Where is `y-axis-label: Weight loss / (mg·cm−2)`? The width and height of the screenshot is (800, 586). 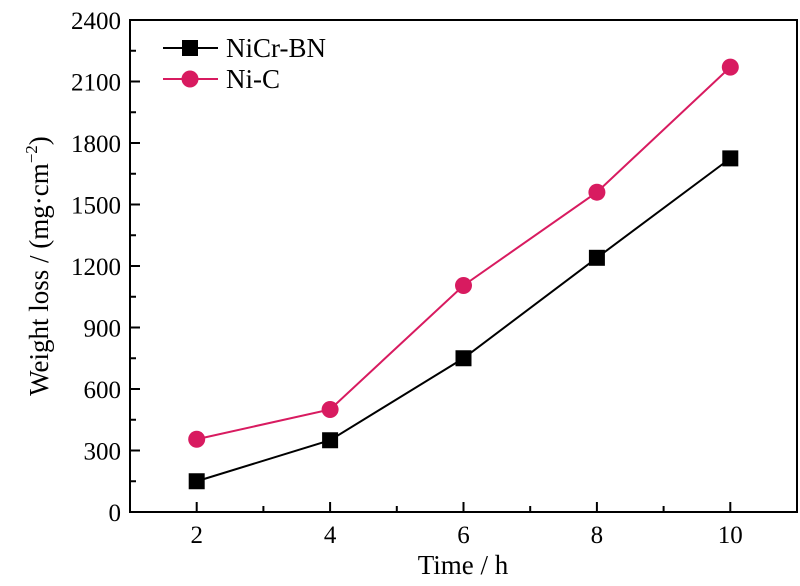
y-axis-label: Weight loss / (mg·cm−2) is located at coordinates (38, 266).